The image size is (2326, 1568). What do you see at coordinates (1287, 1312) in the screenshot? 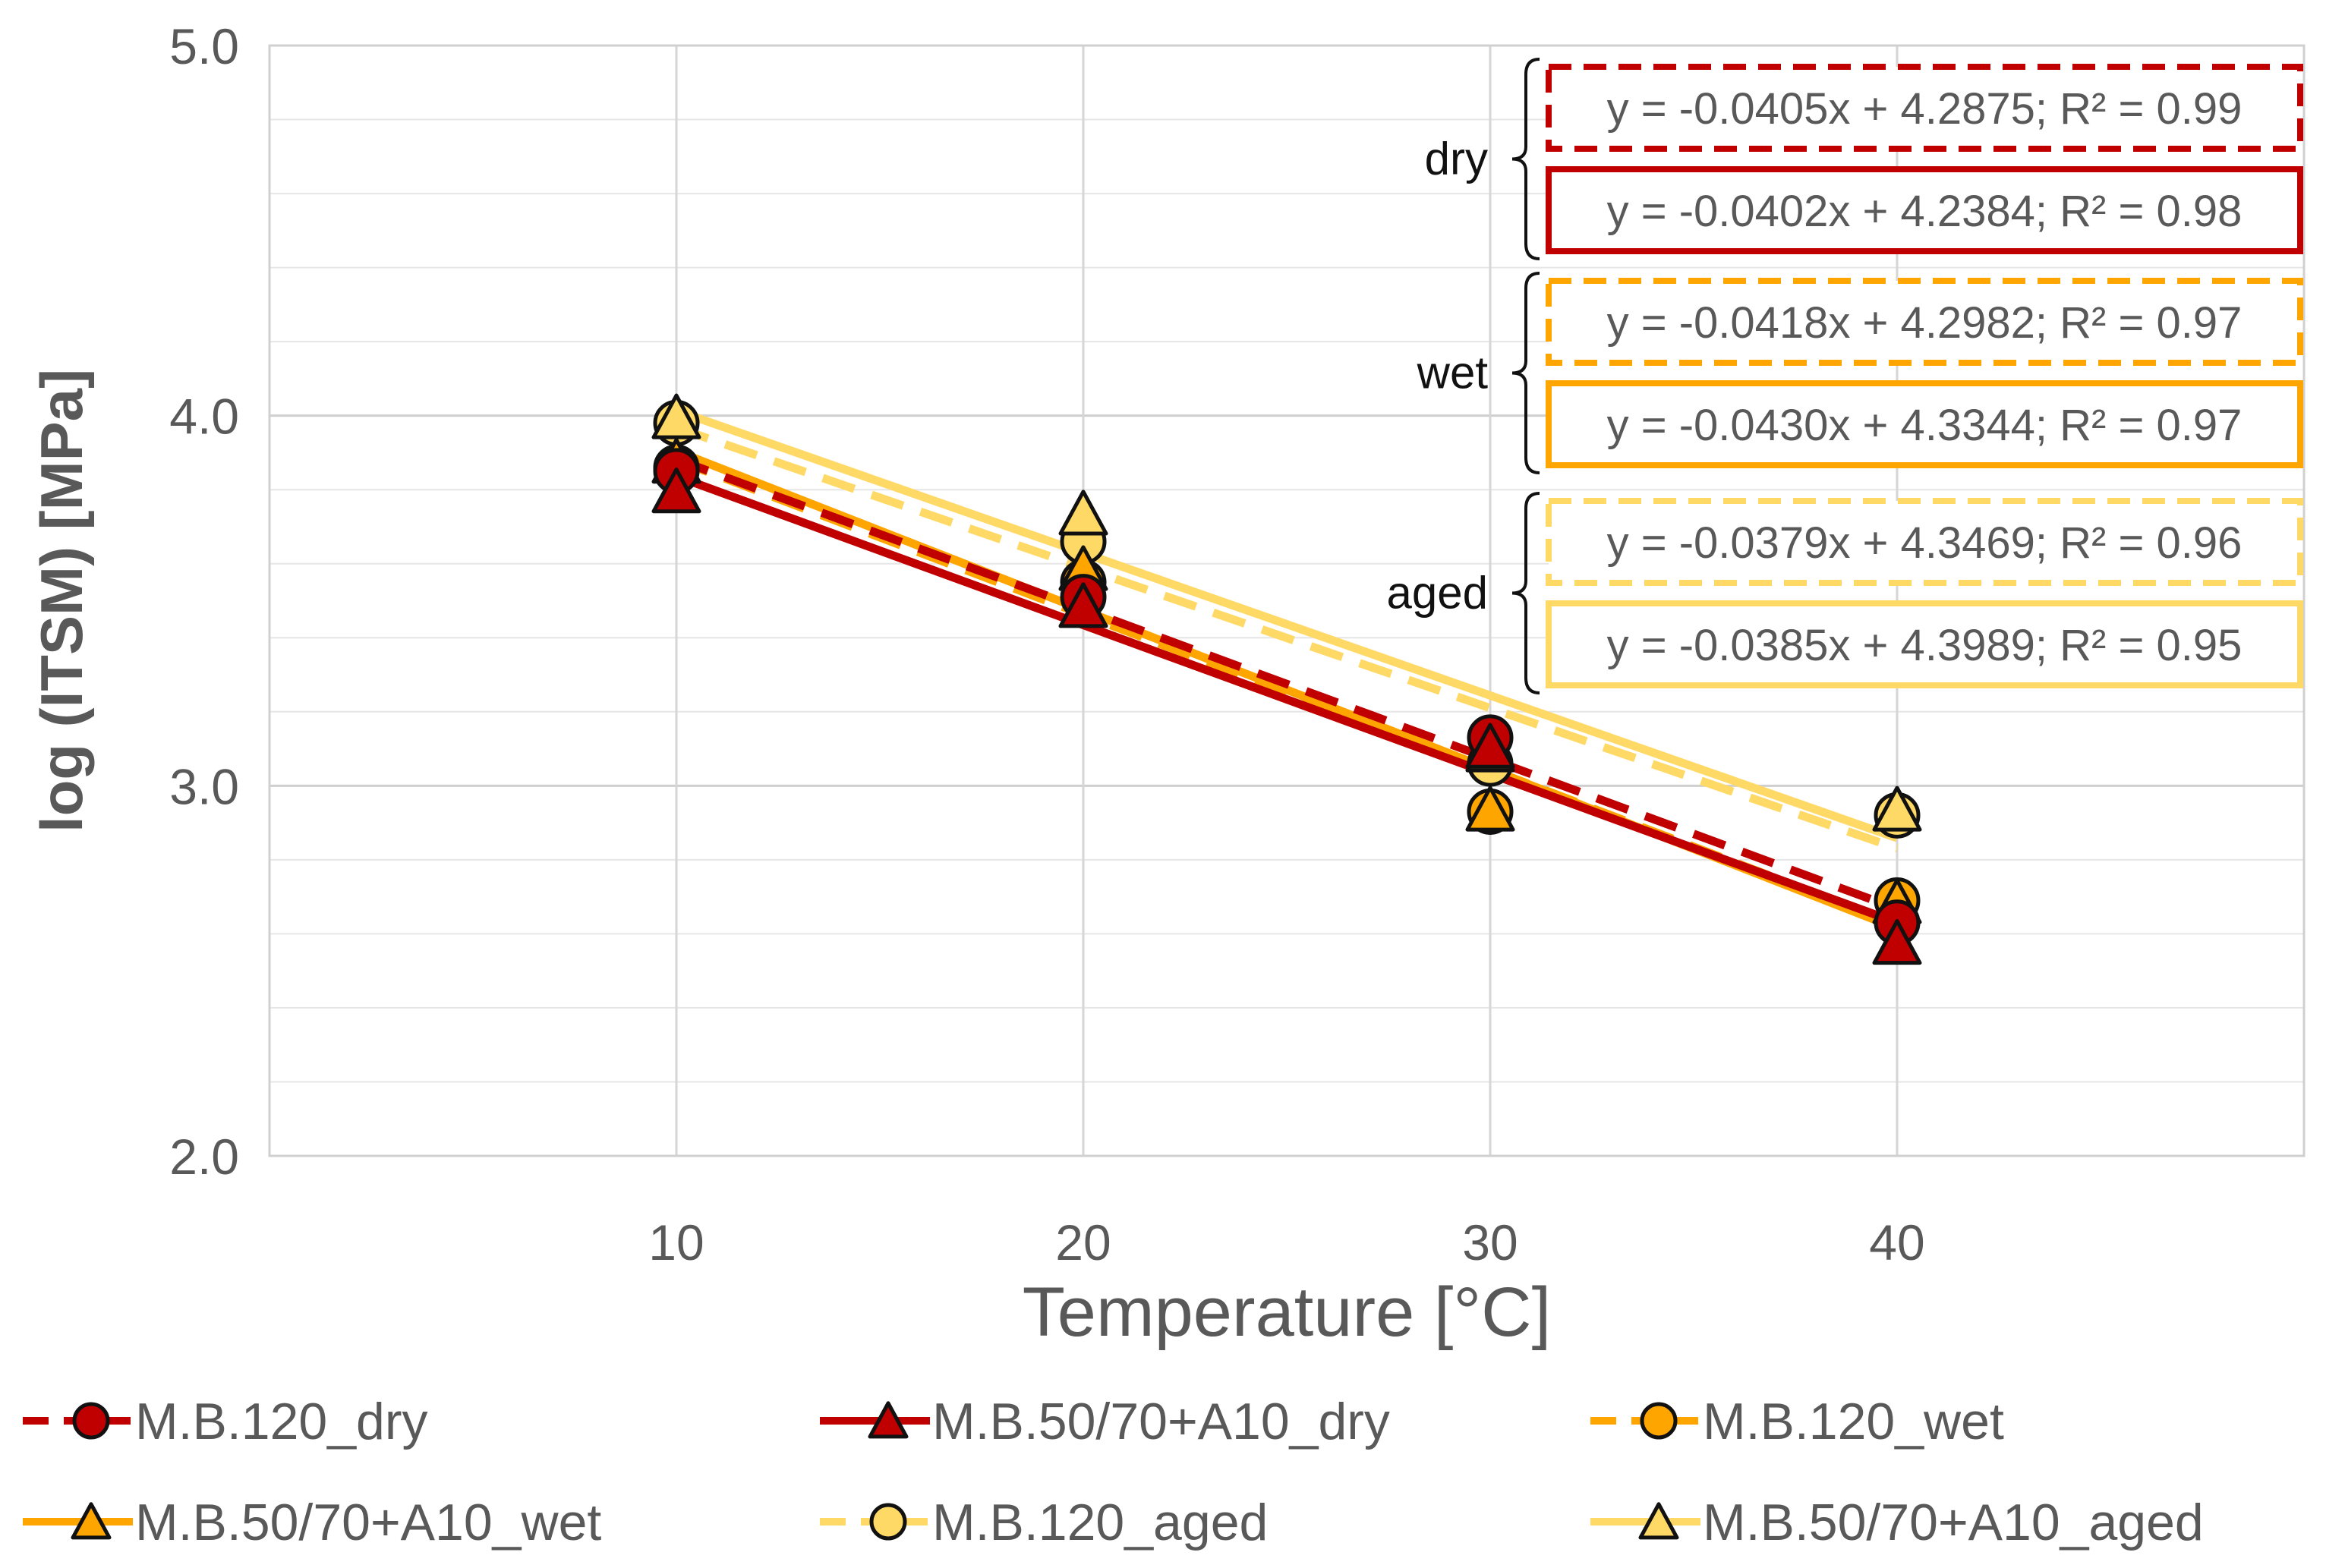
I see `x-axis-label: Temperature [°C]` at bounding box center [1287, 1312].